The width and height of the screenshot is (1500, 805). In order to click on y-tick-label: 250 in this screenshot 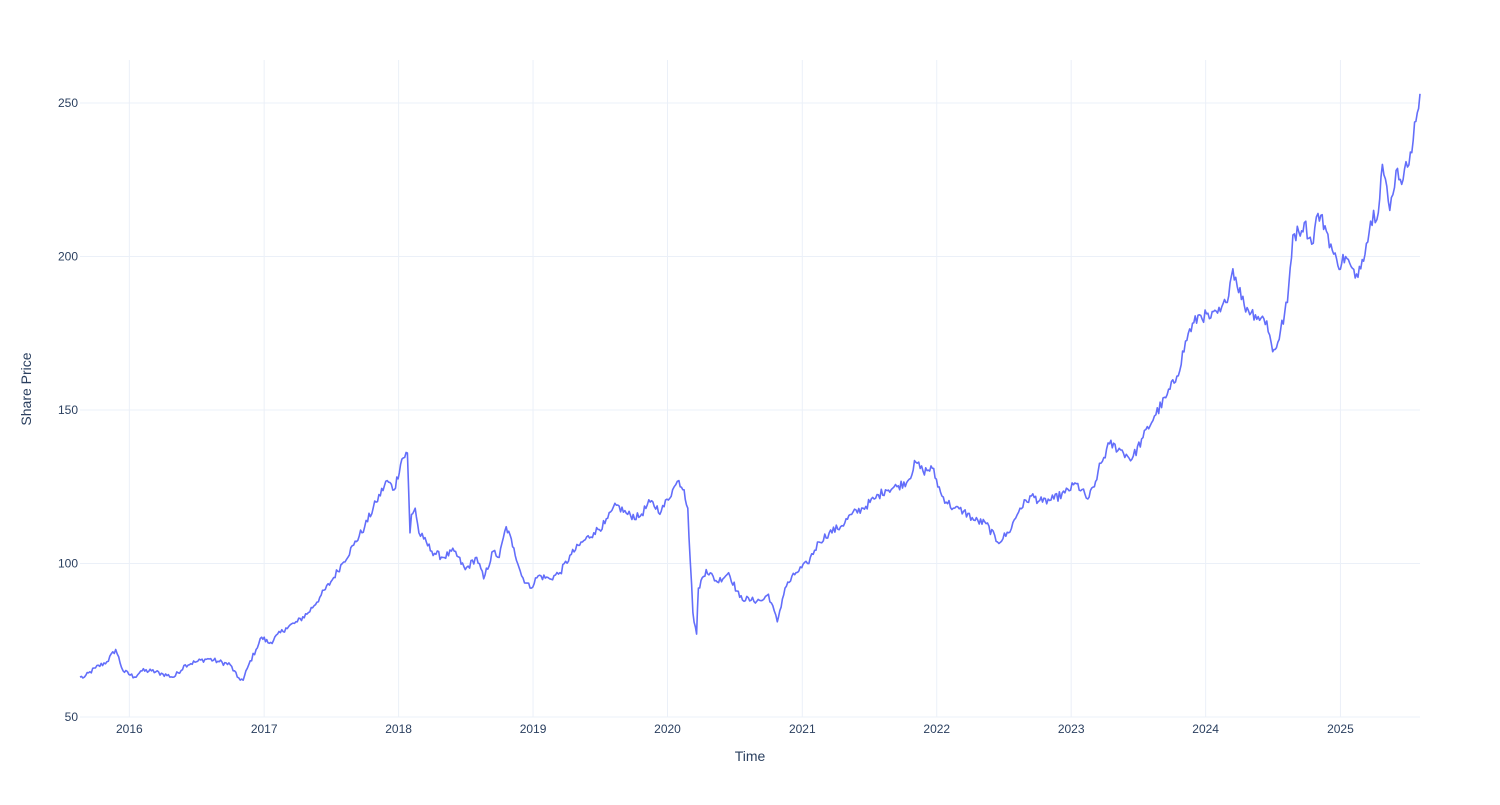, I will do `click(68, 103)`.